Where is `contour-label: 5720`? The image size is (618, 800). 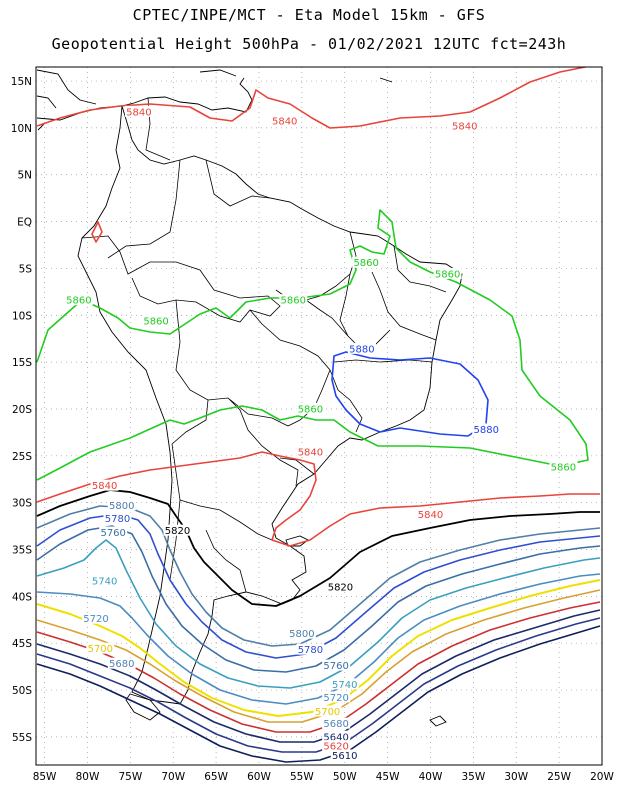 contour-label: 5720 is located at coordinates (95, 619).